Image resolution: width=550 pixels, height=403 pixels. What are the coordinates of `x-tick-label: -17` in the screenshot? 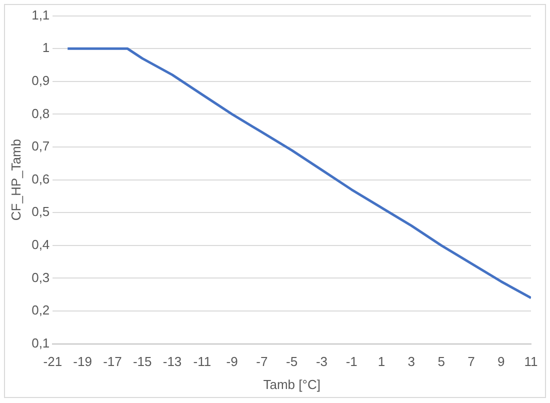 It's located at (112, 362).